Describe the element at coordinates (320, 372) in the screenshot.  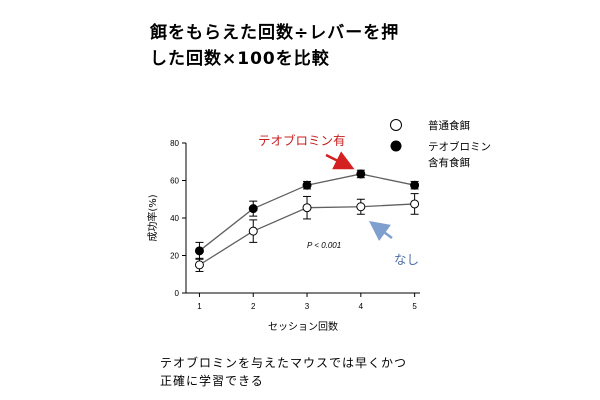
I see `conclusion-text: テオブロミンを与えたマウスでは早くかつ 正確に学習できる` at that location.